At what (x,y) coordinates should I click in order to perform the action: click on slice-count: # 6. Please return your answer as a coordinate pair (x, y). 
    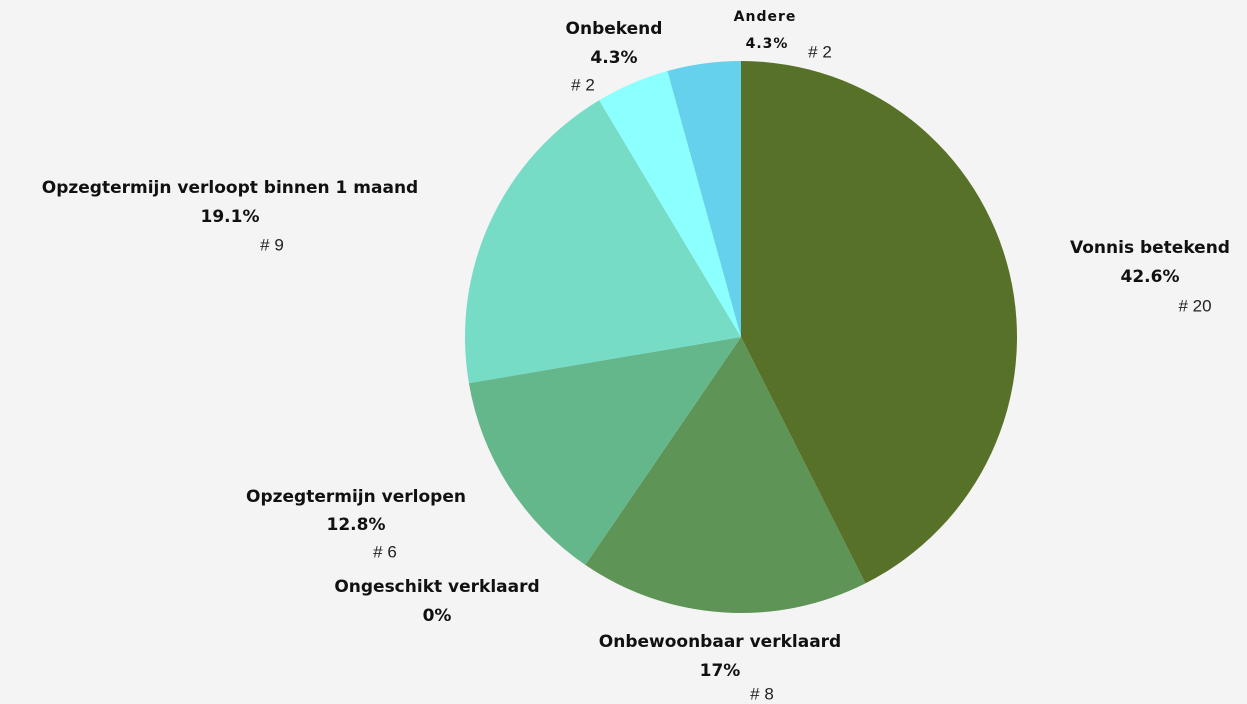
    Looking at the image, I should click on (385, 551).